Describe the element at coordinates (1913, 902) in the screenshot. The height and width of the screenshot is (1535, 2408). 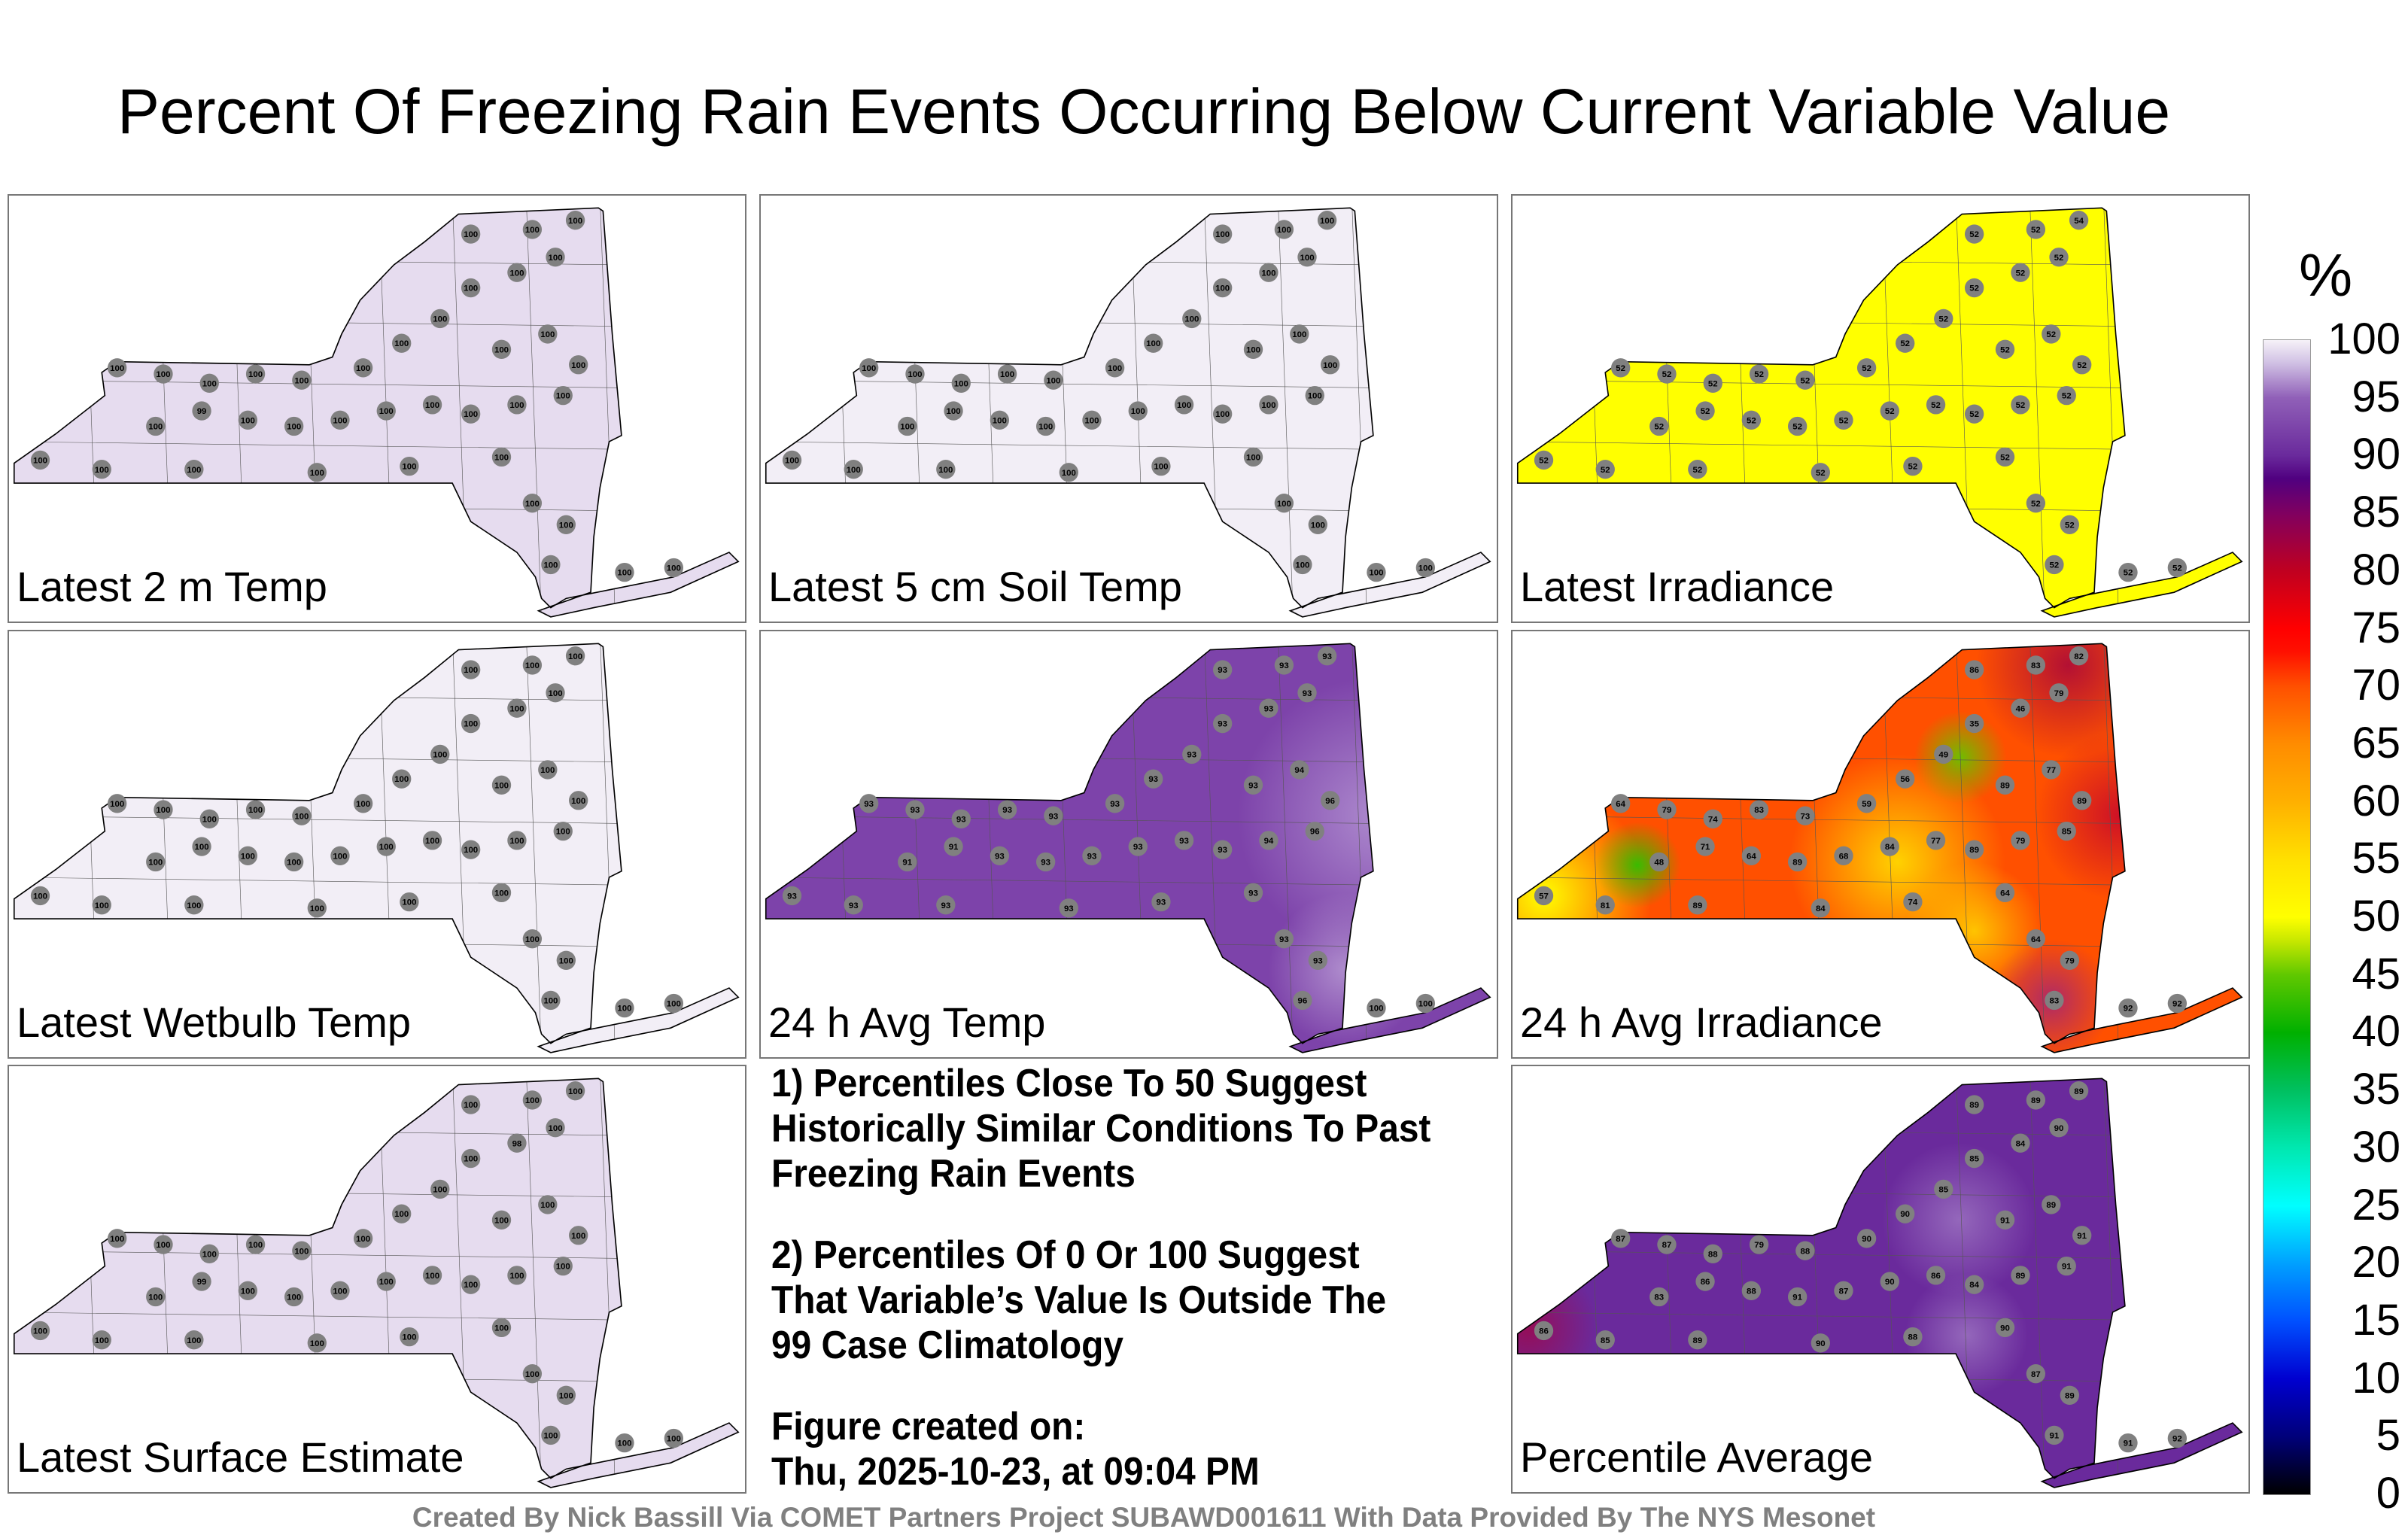
I see `station-marker: 74` at that location.